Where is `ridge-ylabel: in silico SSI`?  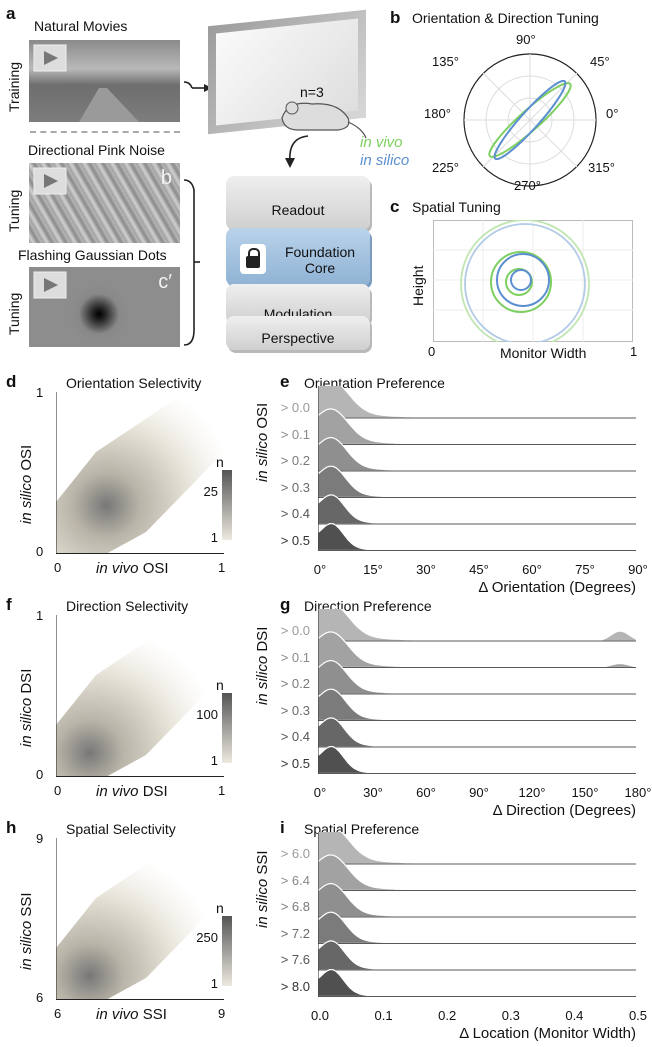 ridge-ylabel: in silico SSI is located at coordinates (262, 889).